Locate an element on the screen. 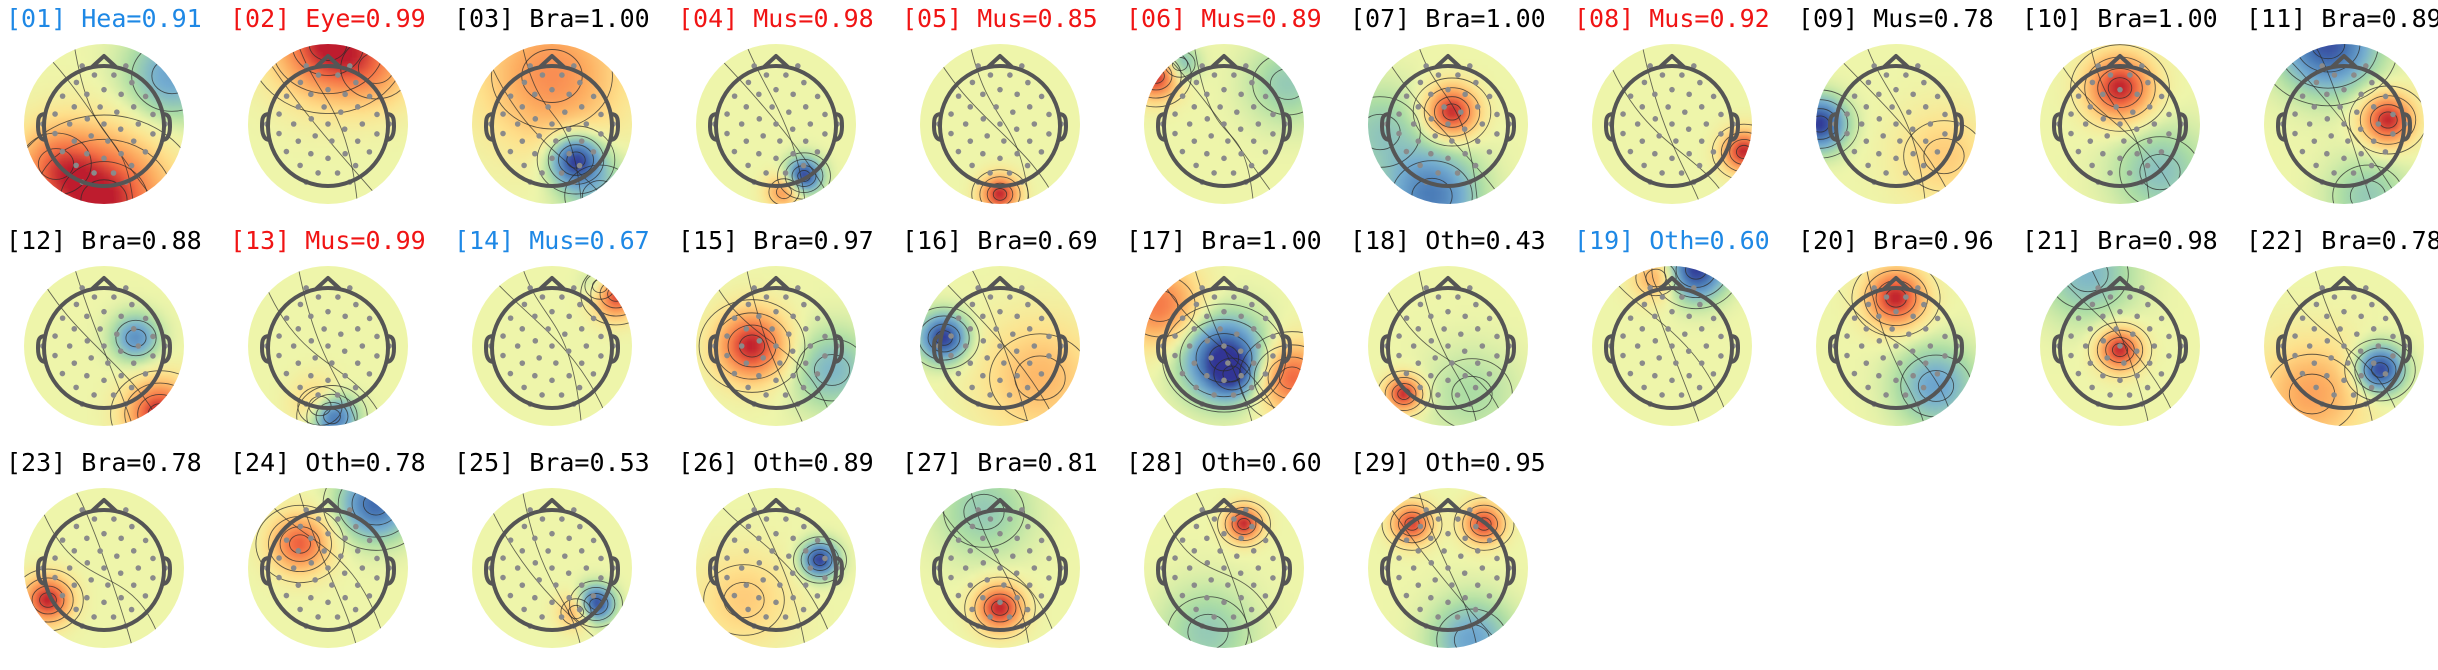  topomap-panel: [20] Bra=0.96 is located at coordinates (1910, 337).